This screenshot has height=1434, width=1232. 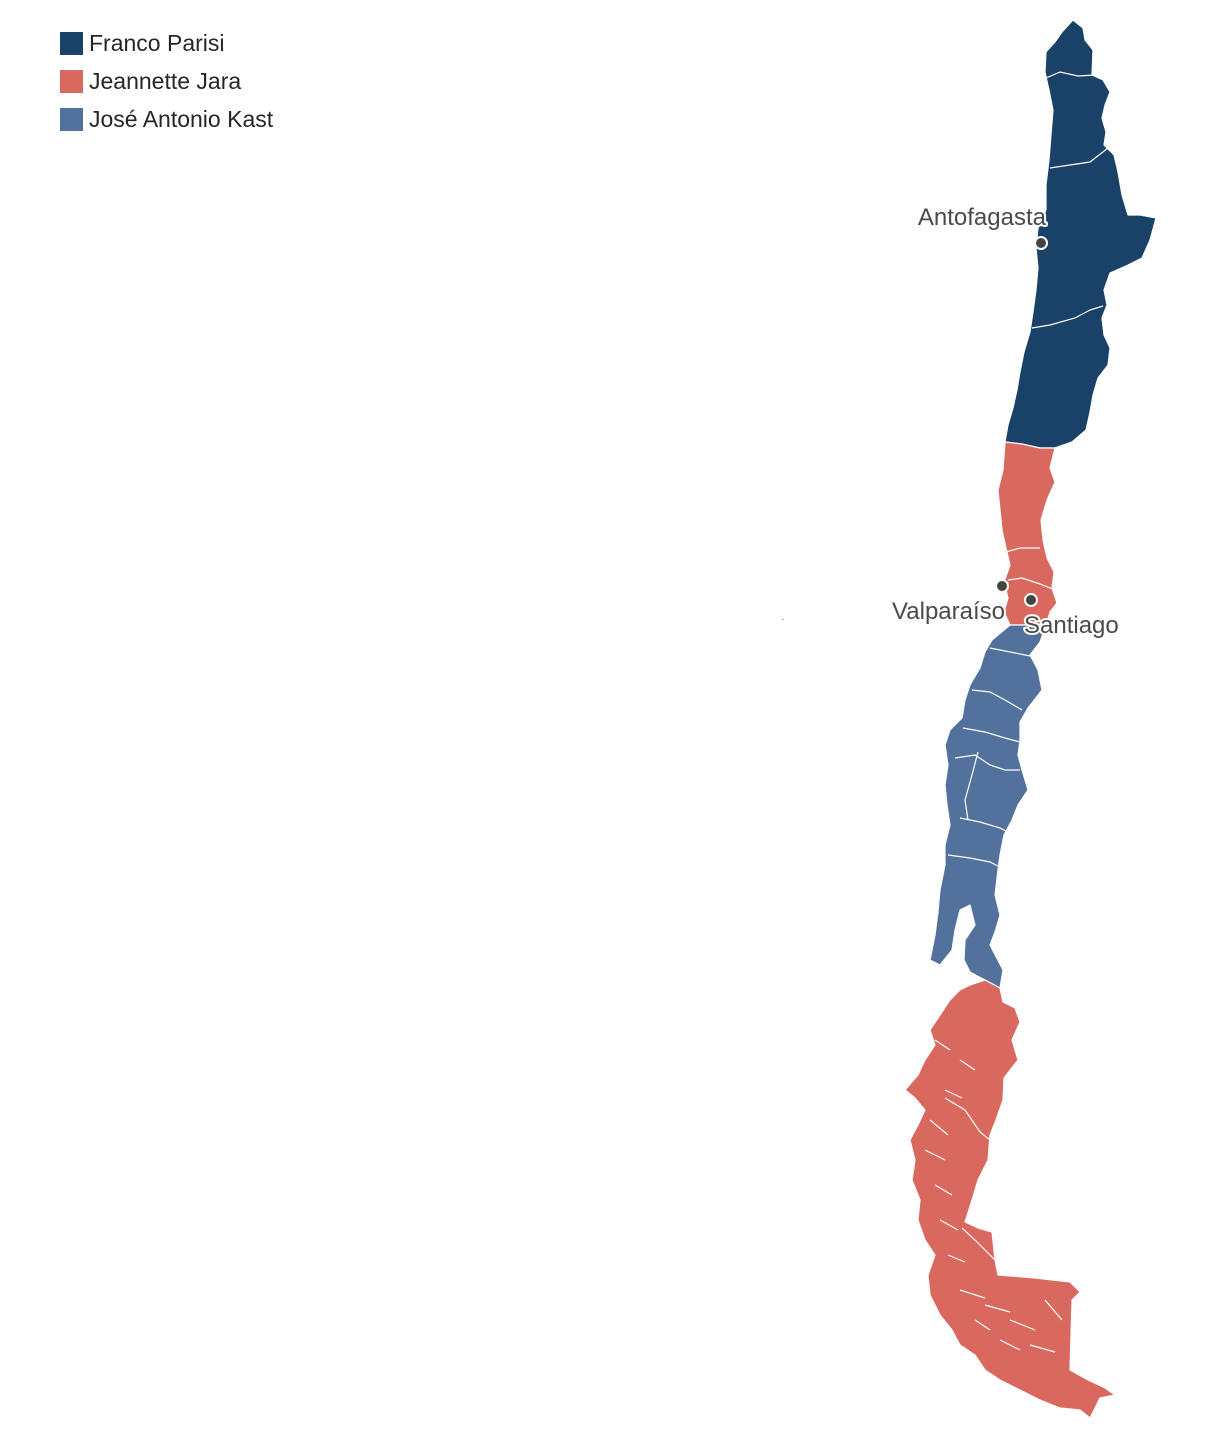 I want to click on legend-swatch-franco-parisi, so click(x=71, y=43).